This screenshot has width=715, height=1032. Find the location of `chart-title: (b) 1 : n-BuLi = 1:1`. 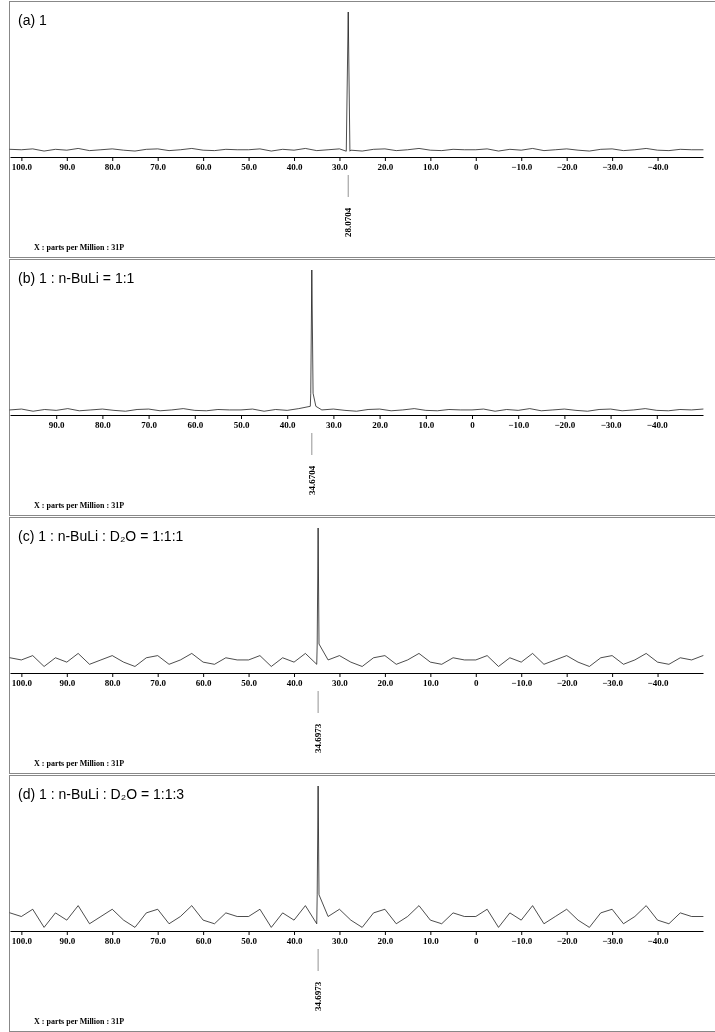

chart-title: (b) 1 : n-BuLi = 1:1 is located at coordinates (76, 278).